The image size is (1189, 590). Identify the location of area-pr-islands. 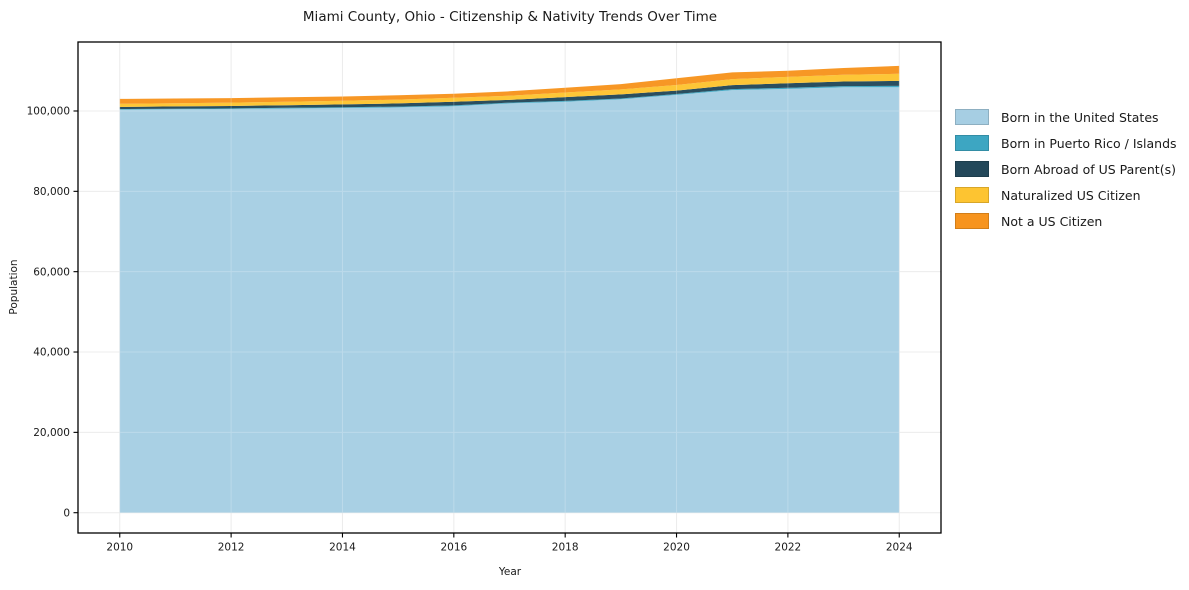
(509, 97).